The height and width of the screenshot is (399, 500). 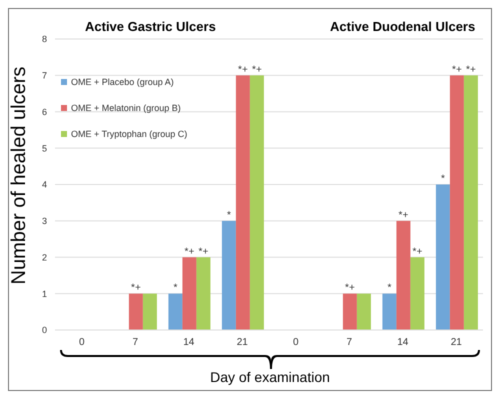 I want to click on y-tick-label: 4, so click(x=44, y=185).